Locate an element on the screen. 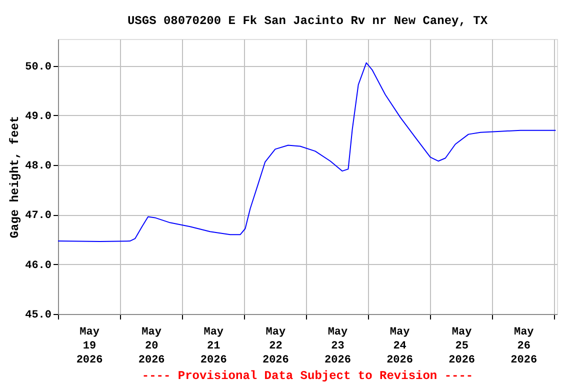  y-tick-label: 50.0 is located at coordinates (38, 67).